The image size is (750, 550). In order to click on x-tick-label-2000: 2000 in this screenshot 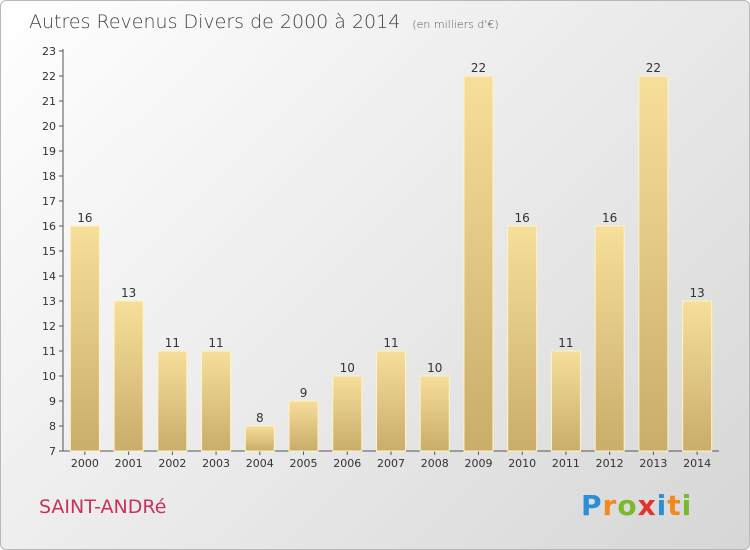, I will do `click(85, 463)`.